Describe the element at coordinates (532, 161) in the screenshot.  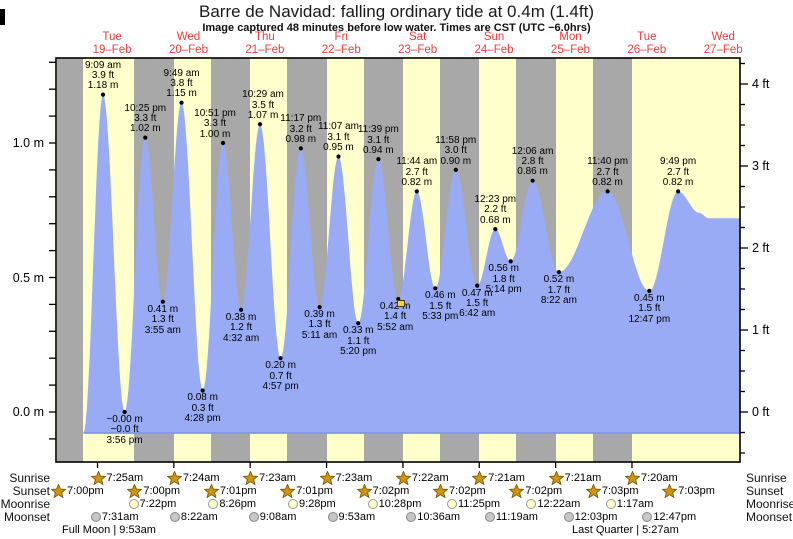
I see `high-tide-annotation: 12:06 am 2.8 ft 0.86 m` at that location.